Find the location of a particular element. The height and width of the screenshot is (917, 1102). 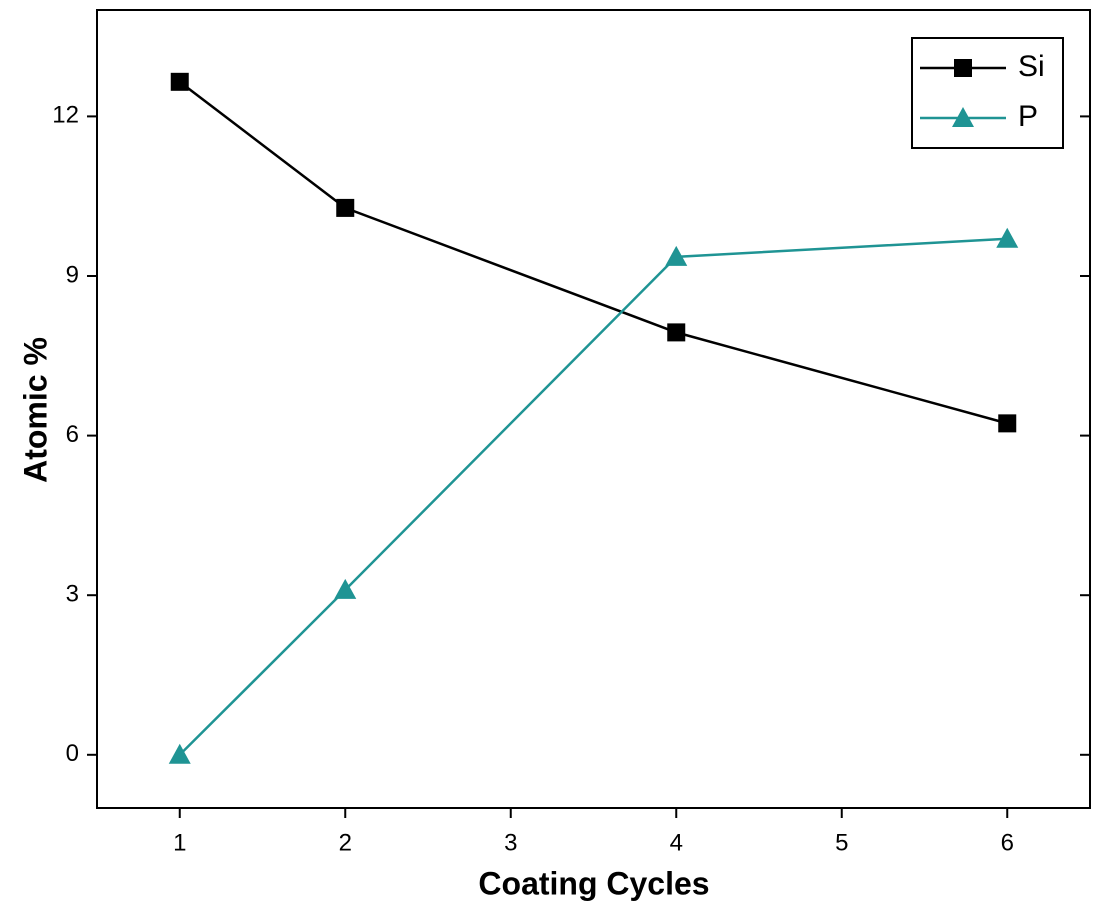

y-tick-label: 0 is located at coordinates (72, 753).